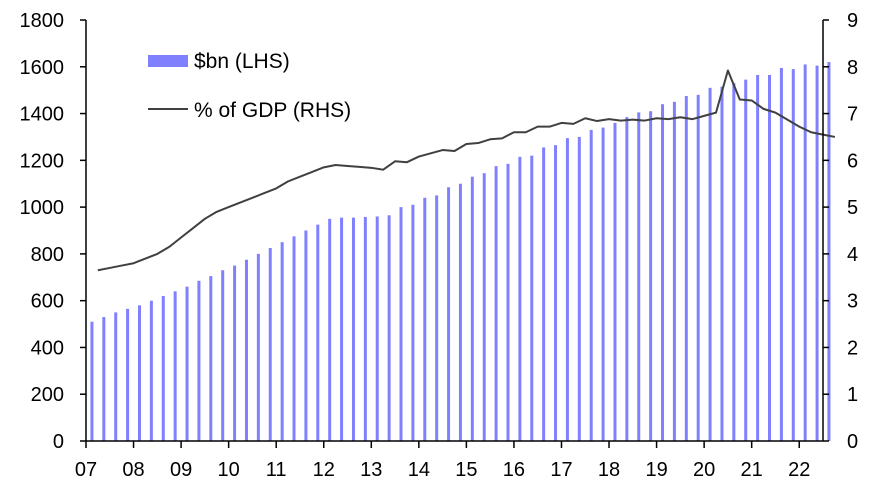 Image resolution: width=884 pixels, height=497 pixels. Describe the element at coordinates (852, 395) in the screenshot. I see `right-tick-label: 1` at that location.